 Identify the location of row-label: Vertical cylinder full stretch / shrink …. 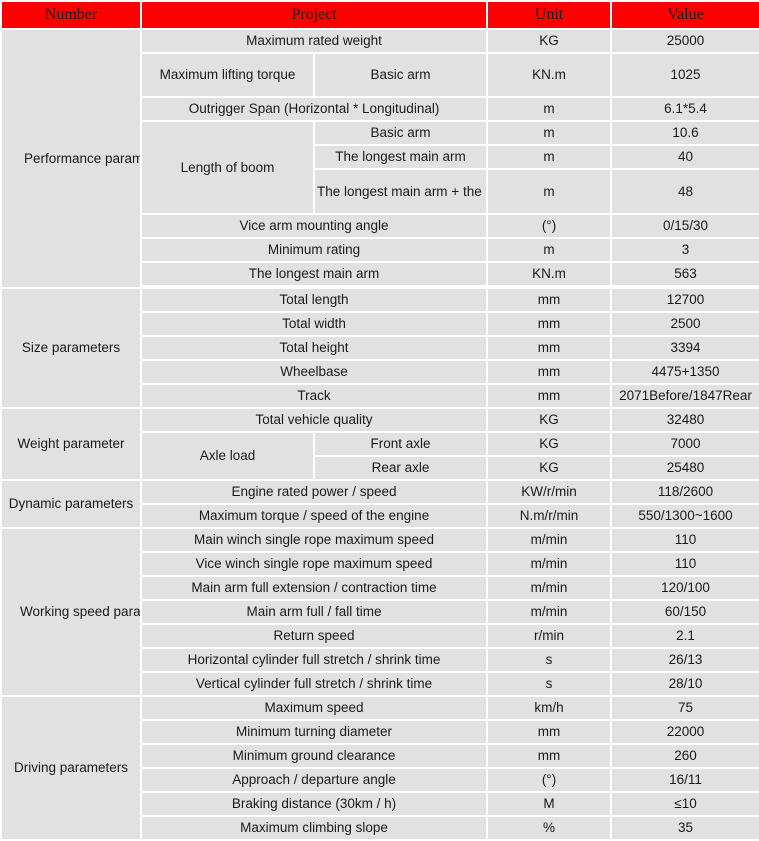
(314, 684).